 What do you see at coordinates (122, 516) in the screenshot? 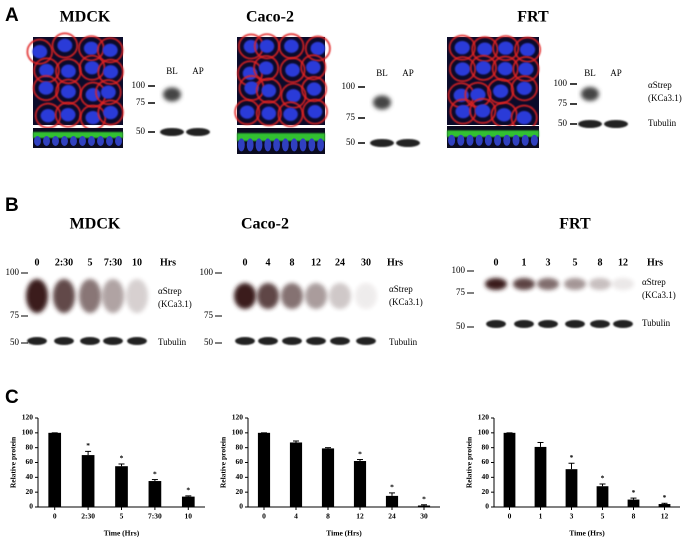
I see `x-tick-label: 5` at bounding box center [122, 516].